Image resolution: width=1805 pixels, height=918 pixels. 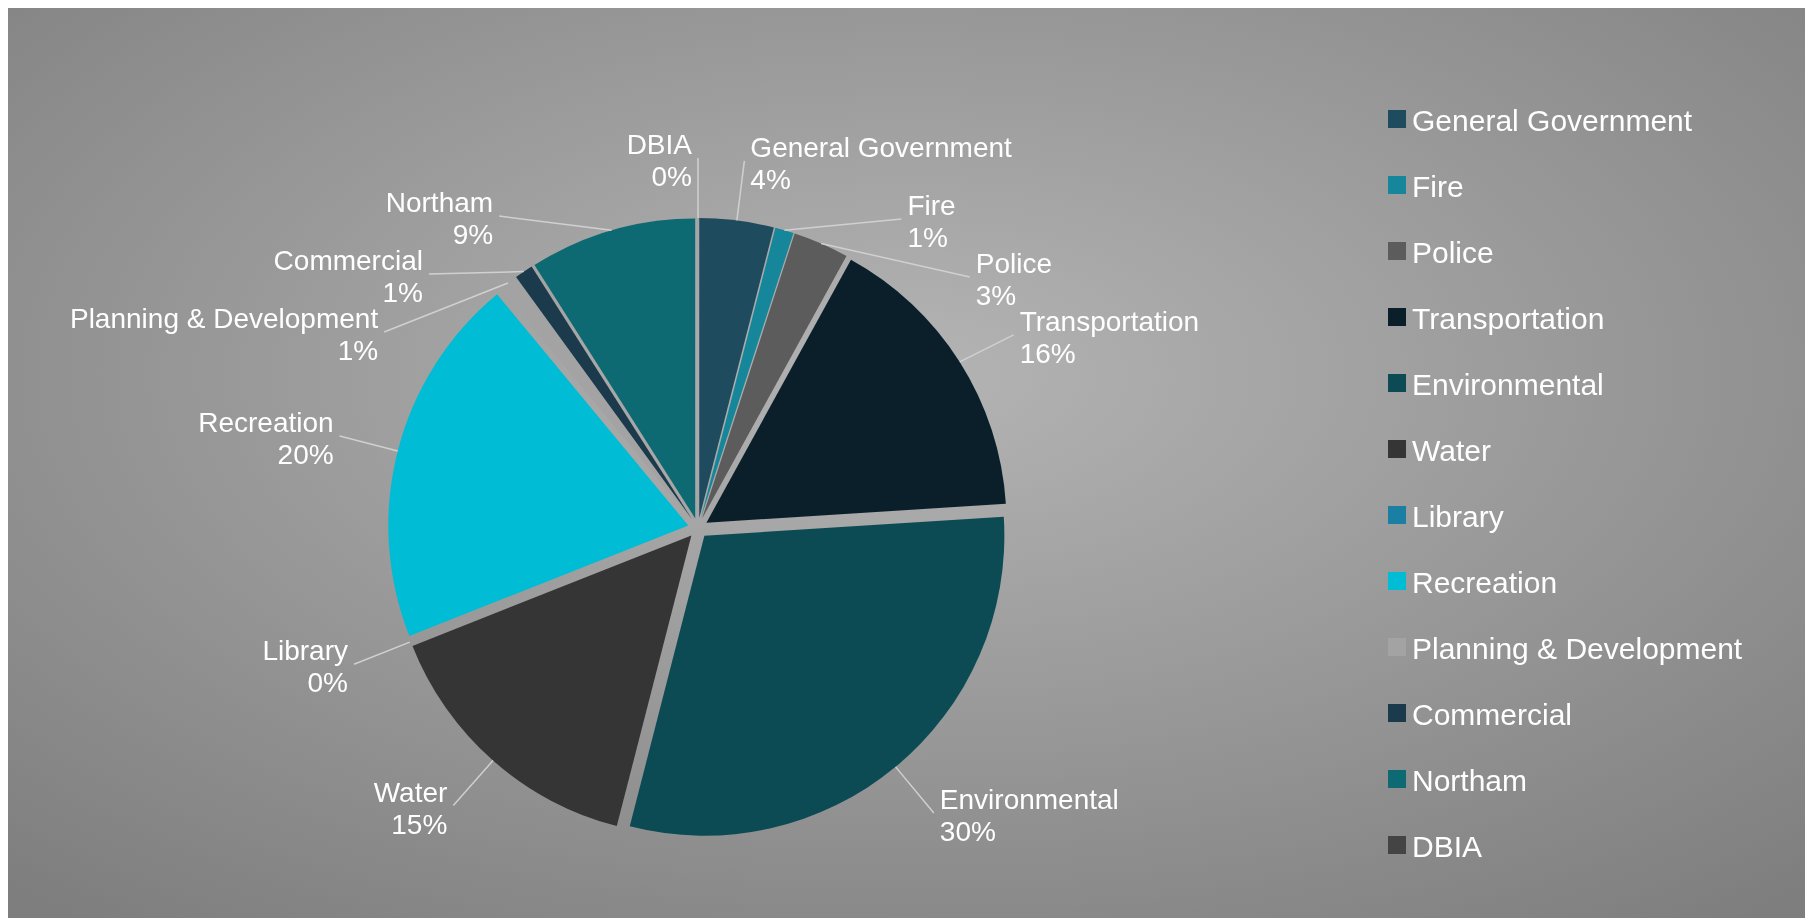 I want to click on data-label: 16%, so click(x=1047, y=354).